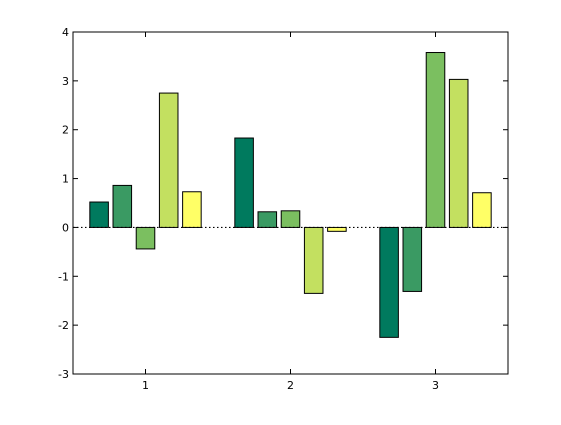 Image resolution: width=561 pixels, height=425 pixels. What do you see at coordinates (435, 385) in the screenshot?
I see `x-tick-label: 3` at bounding box center [435, 385].